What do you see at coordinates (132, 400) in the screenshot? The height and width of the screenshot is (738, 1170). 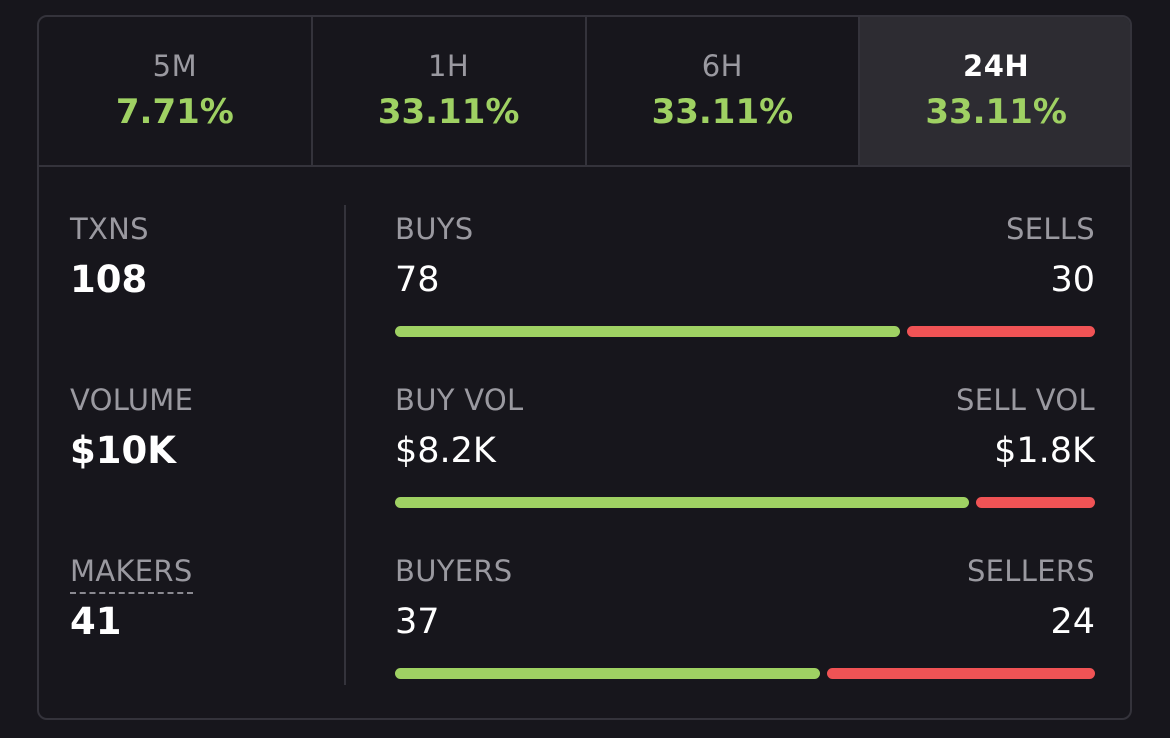 I see `volume-label: VOLUME` at bounding box center [132, 400].